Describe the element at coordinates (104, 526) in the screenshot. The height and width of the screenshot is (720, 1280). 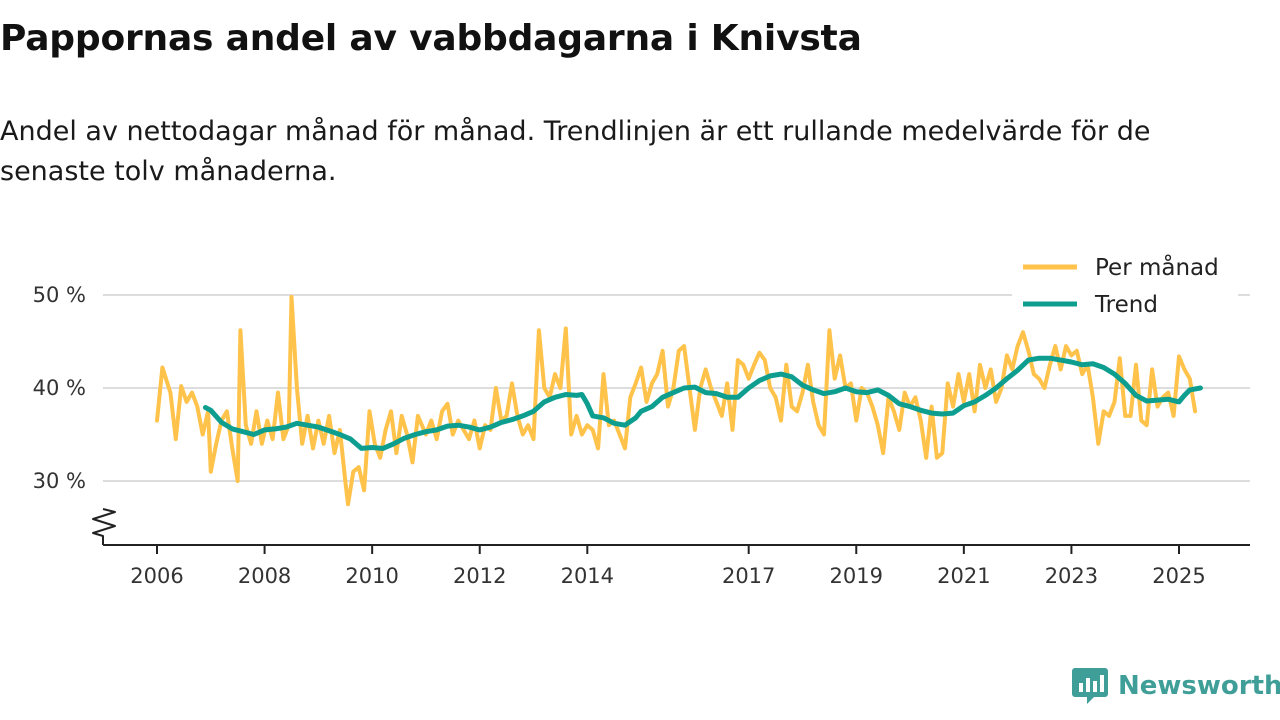
I see `y-axis-break-icon` at that location.